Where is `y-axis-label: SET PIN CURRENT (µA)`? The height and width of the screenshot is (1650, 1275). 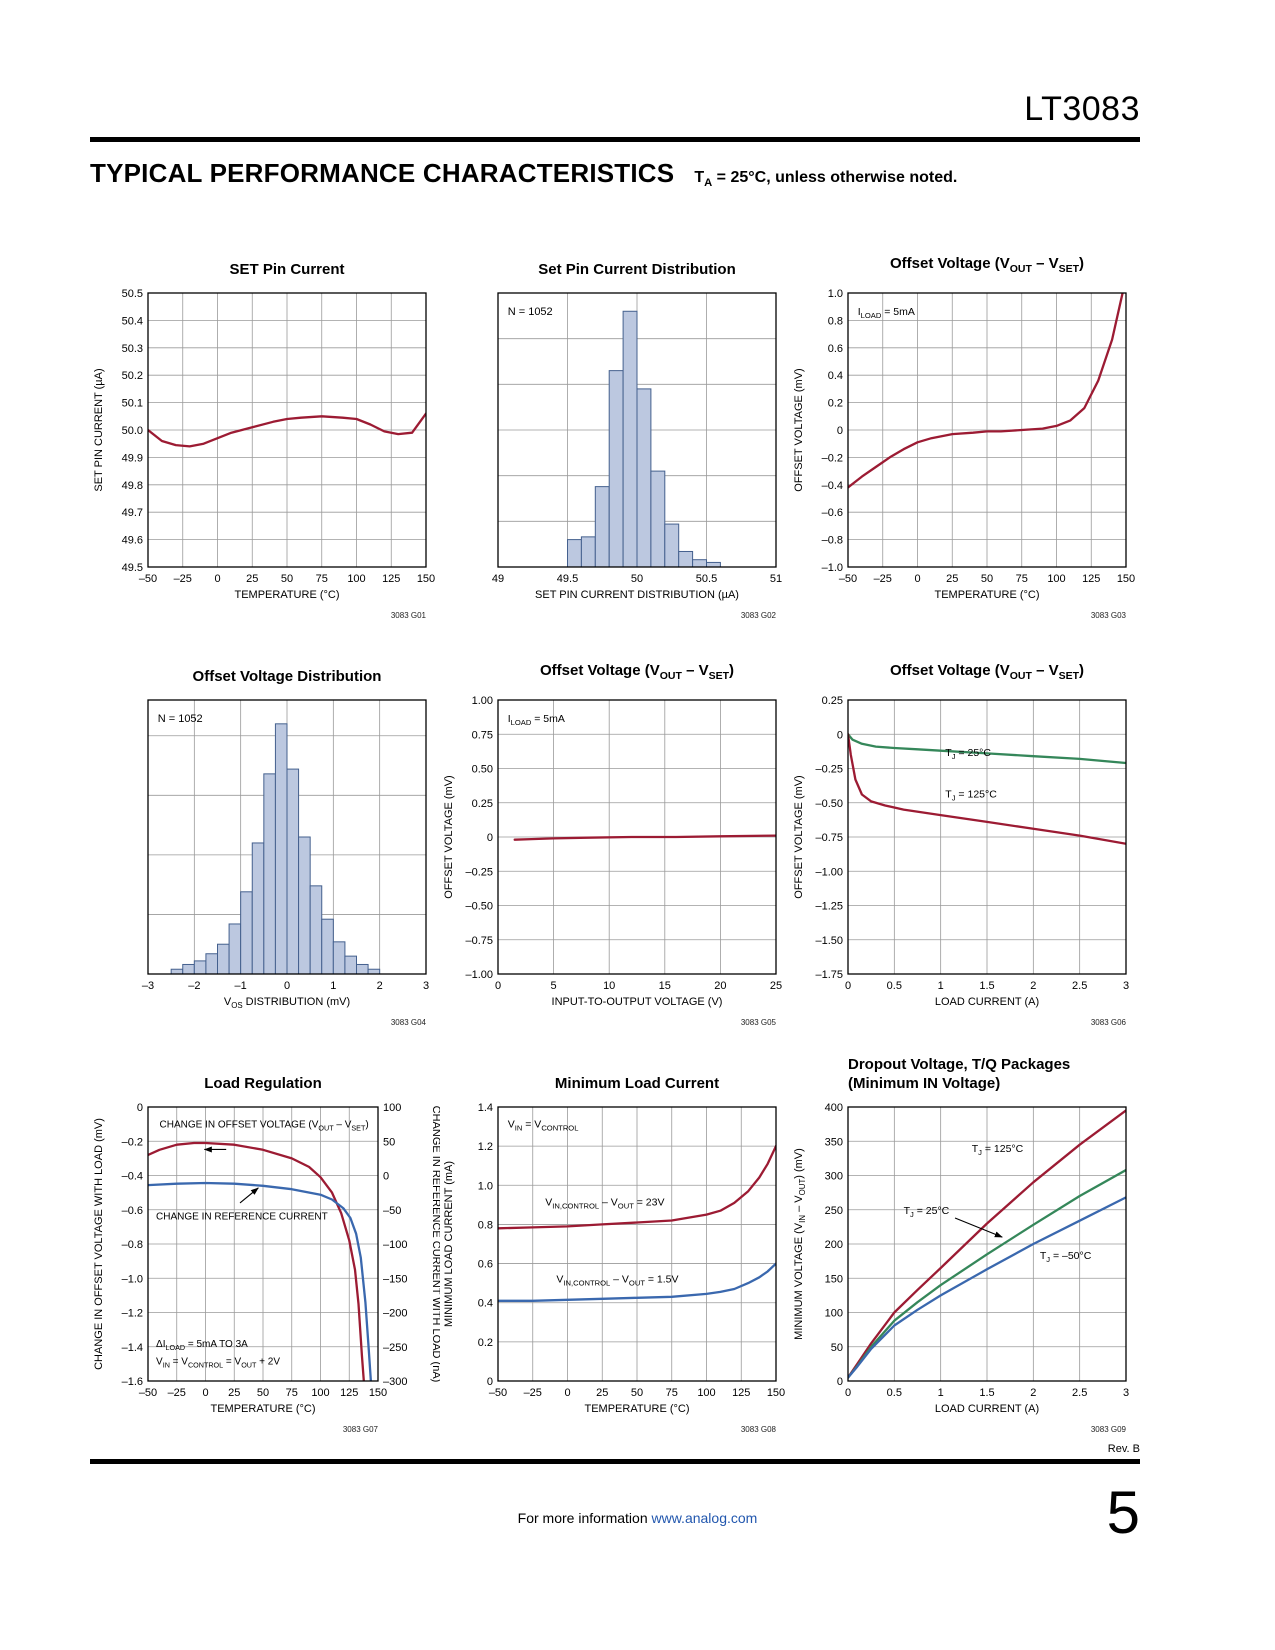 y-axis-label: SET PIN CURRENT (µA) is located at coordinates (99, 429).